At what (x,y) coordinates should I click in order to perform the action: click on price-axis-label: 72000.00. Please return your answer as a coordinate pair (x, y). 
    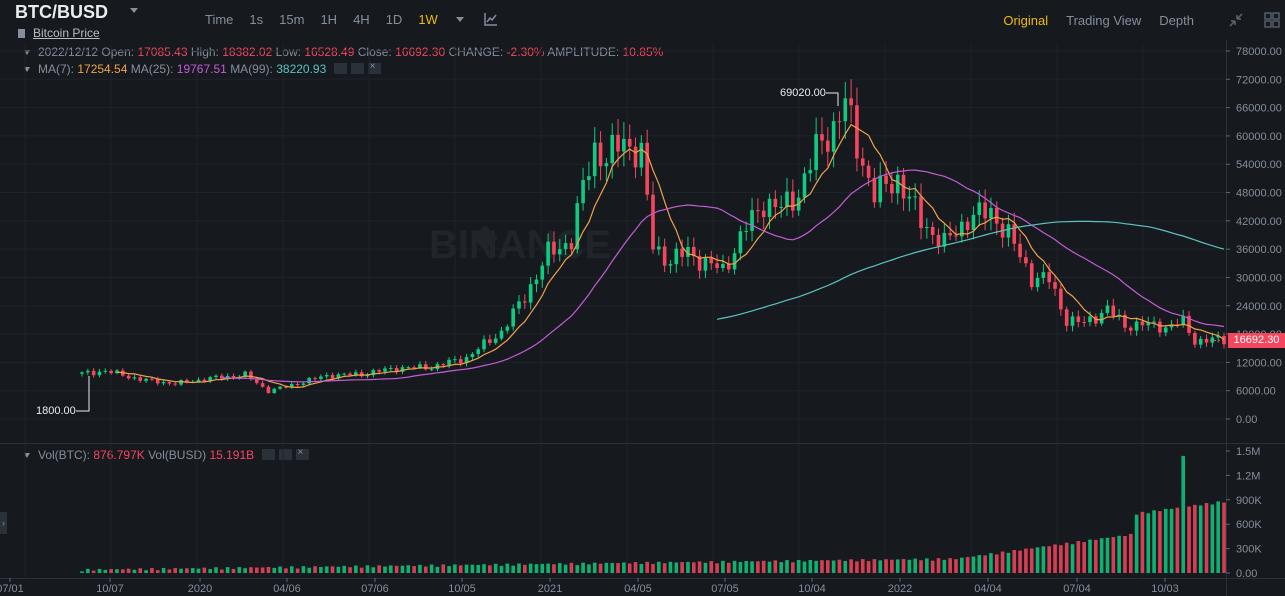
    Looking at the image, I should click on (1259, 80).